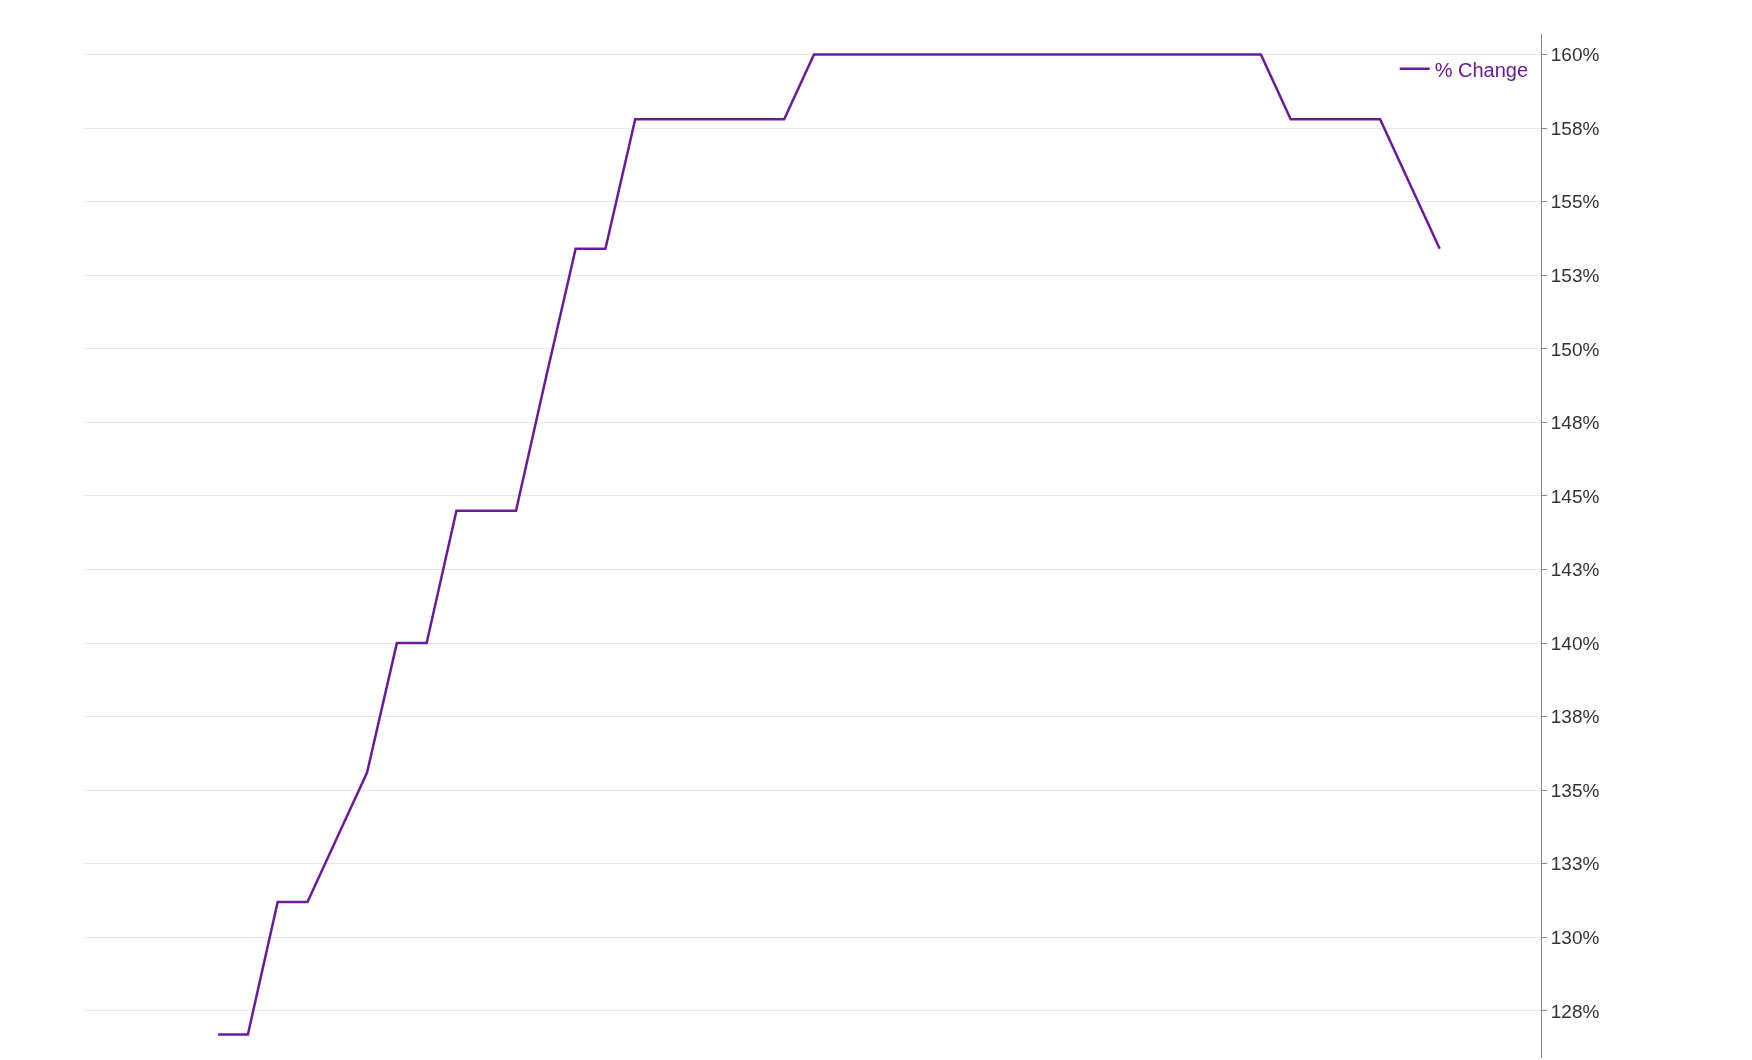 This screenshot has width=1752, height=1060. I want to click on legend-label: % Change, so click(1481, 69).